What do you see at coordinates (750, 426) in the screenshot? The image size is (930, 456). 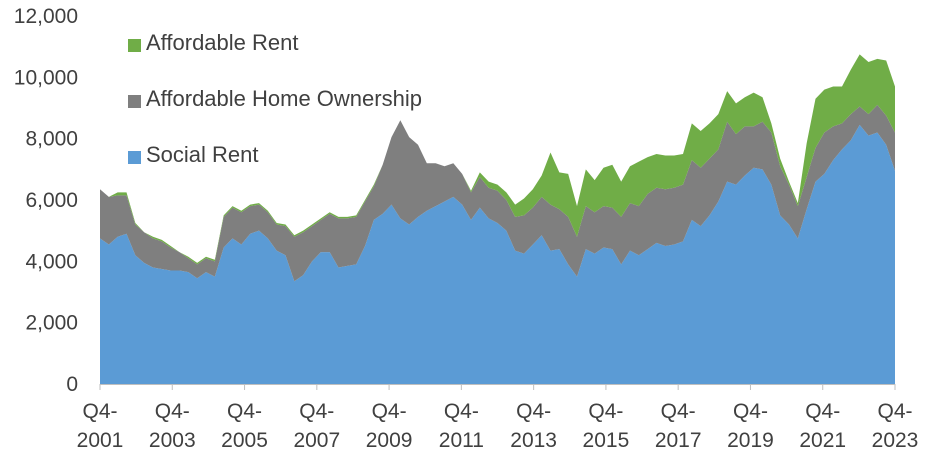 I see `x-tick-label: Q4-2019` at bounding box center [750, 426].